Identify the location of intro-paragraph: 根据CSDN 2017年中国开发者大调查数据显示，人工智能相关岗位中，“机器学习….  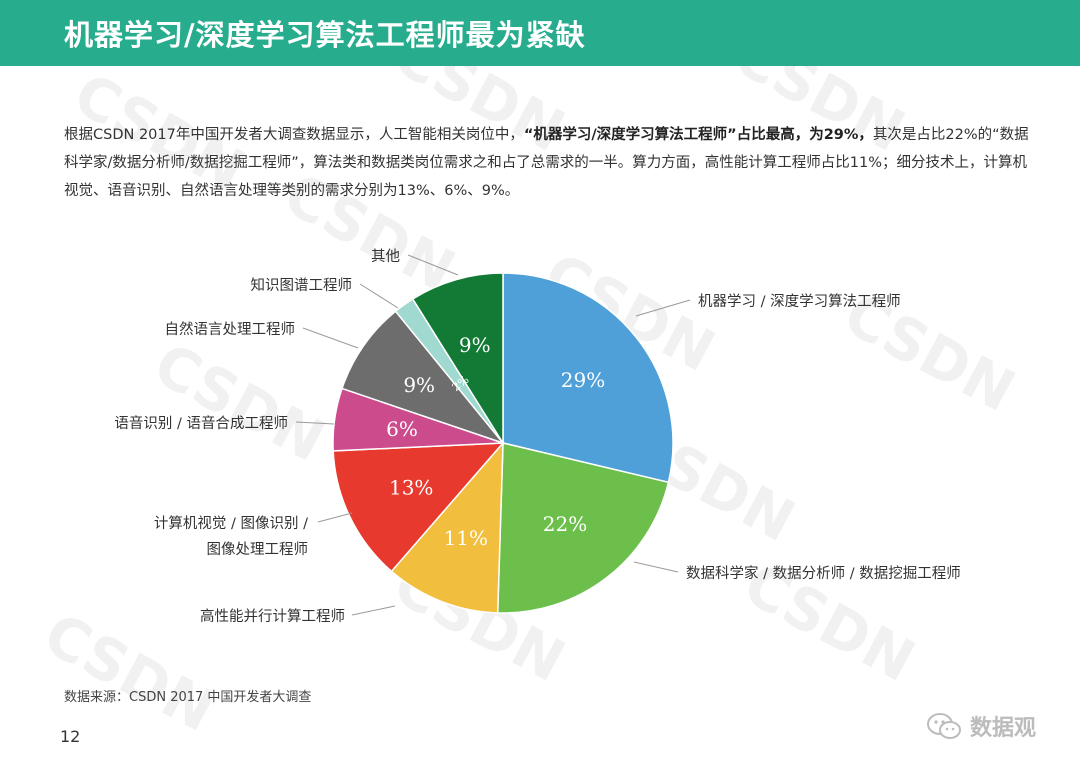
(550, 163).